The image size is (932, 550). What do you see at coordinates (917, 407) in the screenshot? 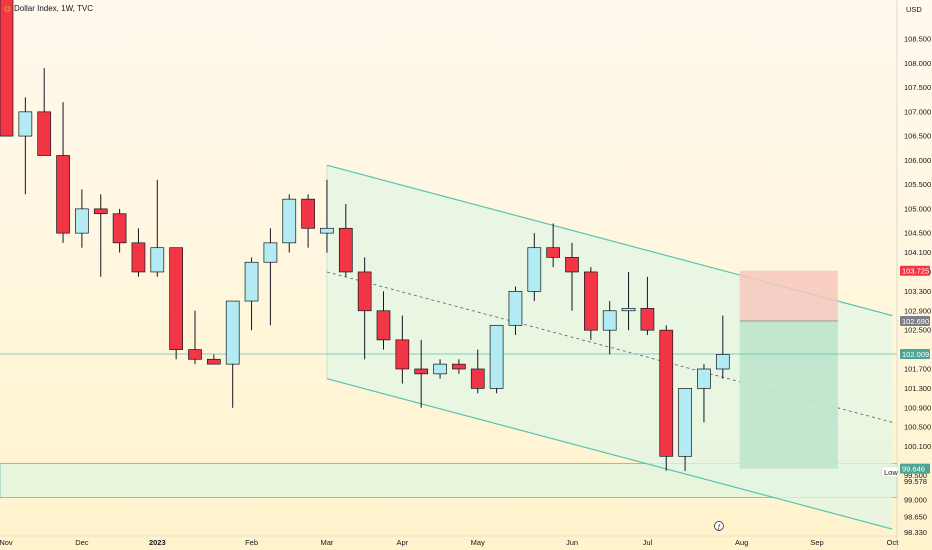
I see `y-tick-label: 100.900` at bounding box center [917, 407].